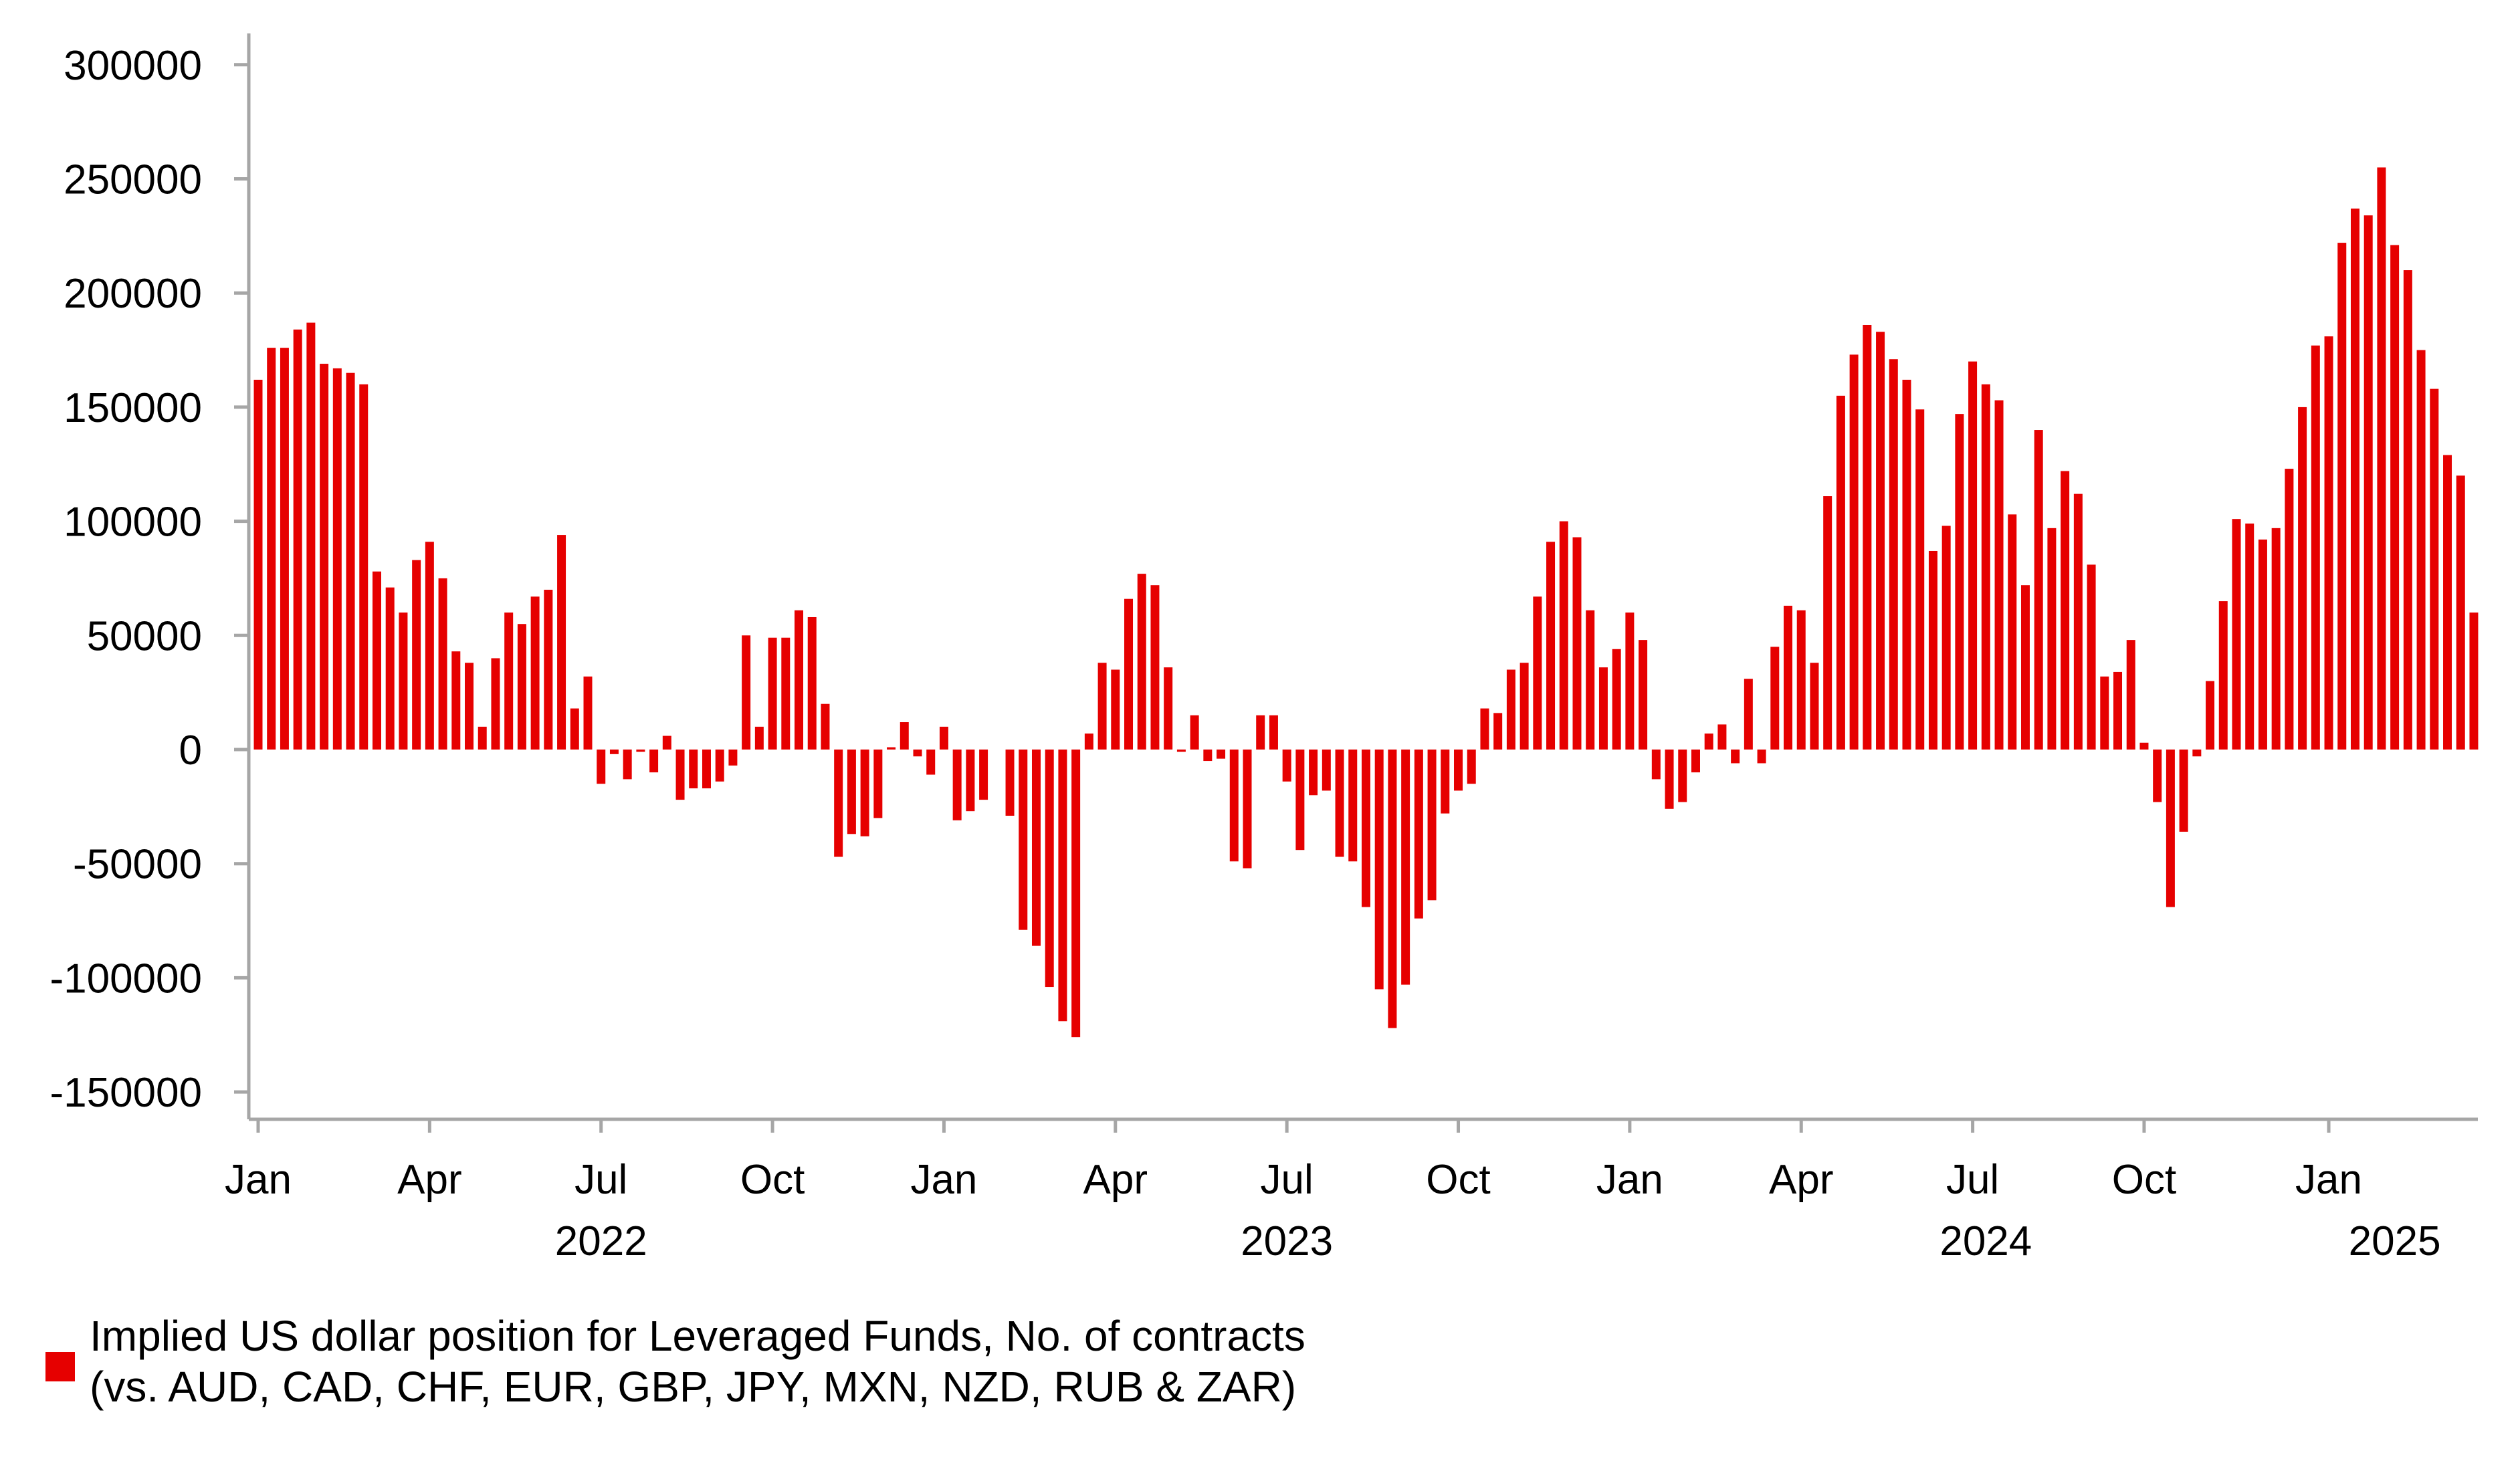  What do you see at coordinates (133, 294) in the screenshot?
I see `y-tick-label: 200000` at bounding box center [133, 294].